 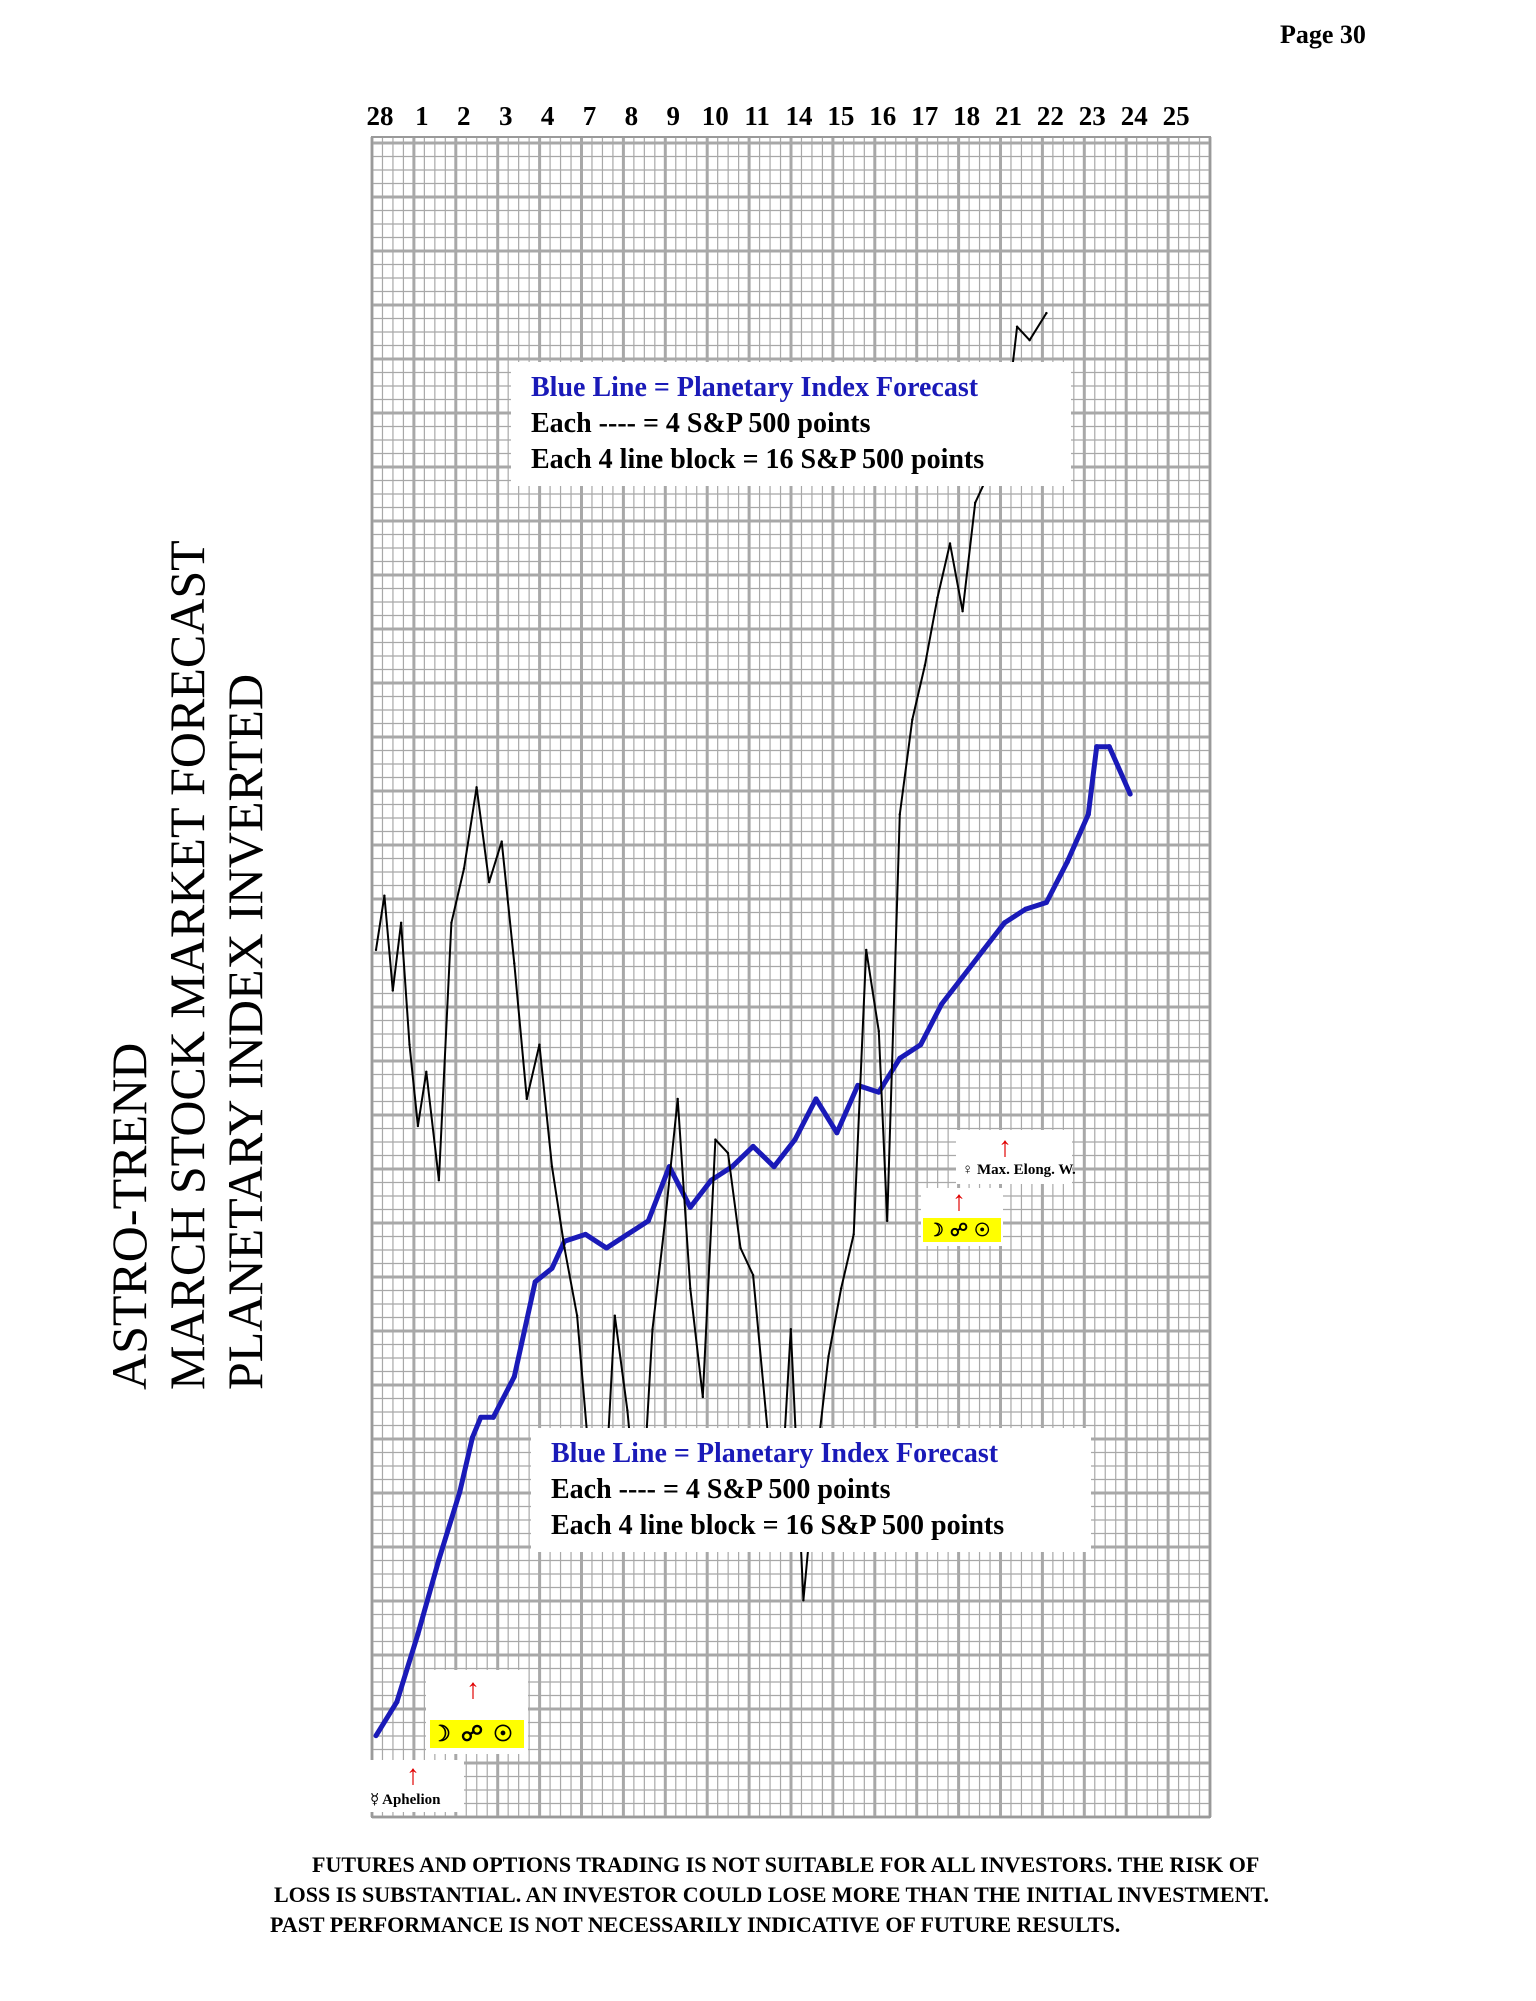 What do you see at coordinates (715, 116) in the screenshot?
I see `x-tick-label: 10` at bounding box center [715, 116].